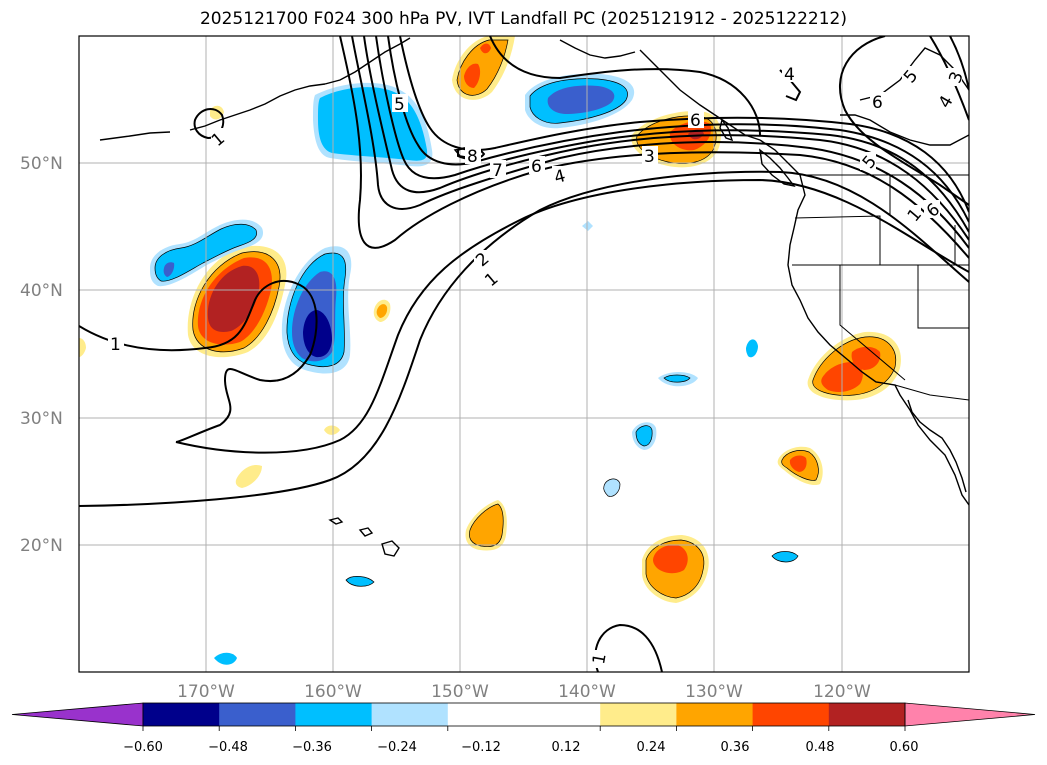 Image resolution: width=1047 pixels, height=765 pixels. Describe the element at coordinates (41, 291) in the screenshot. I see `lat-label-40: 40°N` at that location.